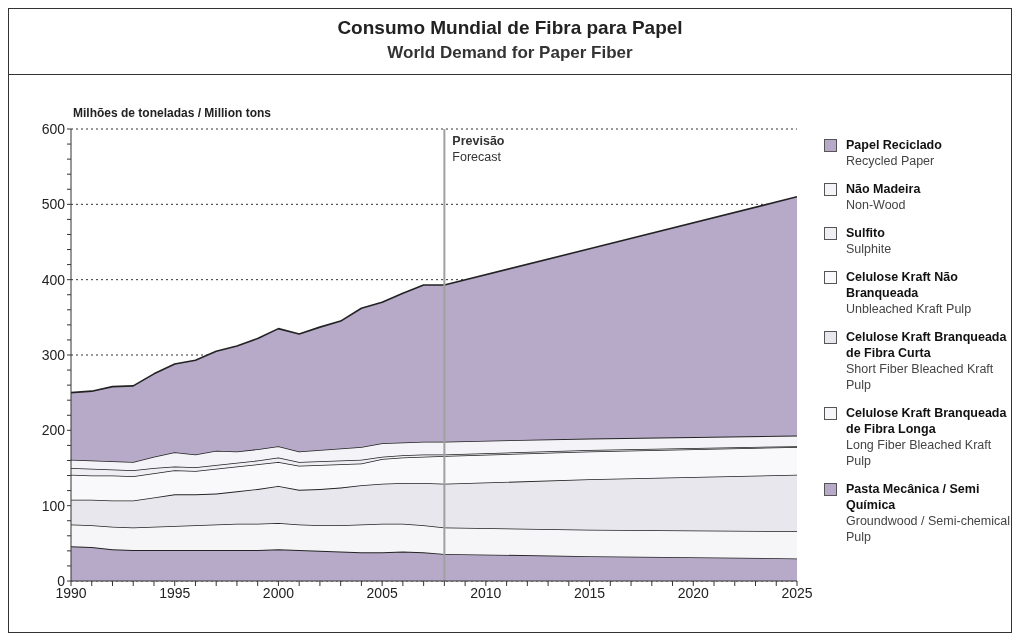 This screenshot has width=1020, height=641. I want to click on y-tick-label: 600, so click(53, 128).